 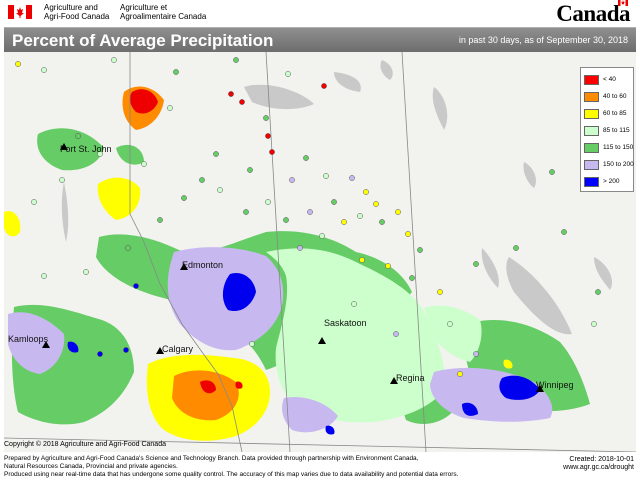 What do you see at coordinates (616, 130) in the screenshot?
I see `legend-label: 85 to 115` at bounding box center [616, 130].